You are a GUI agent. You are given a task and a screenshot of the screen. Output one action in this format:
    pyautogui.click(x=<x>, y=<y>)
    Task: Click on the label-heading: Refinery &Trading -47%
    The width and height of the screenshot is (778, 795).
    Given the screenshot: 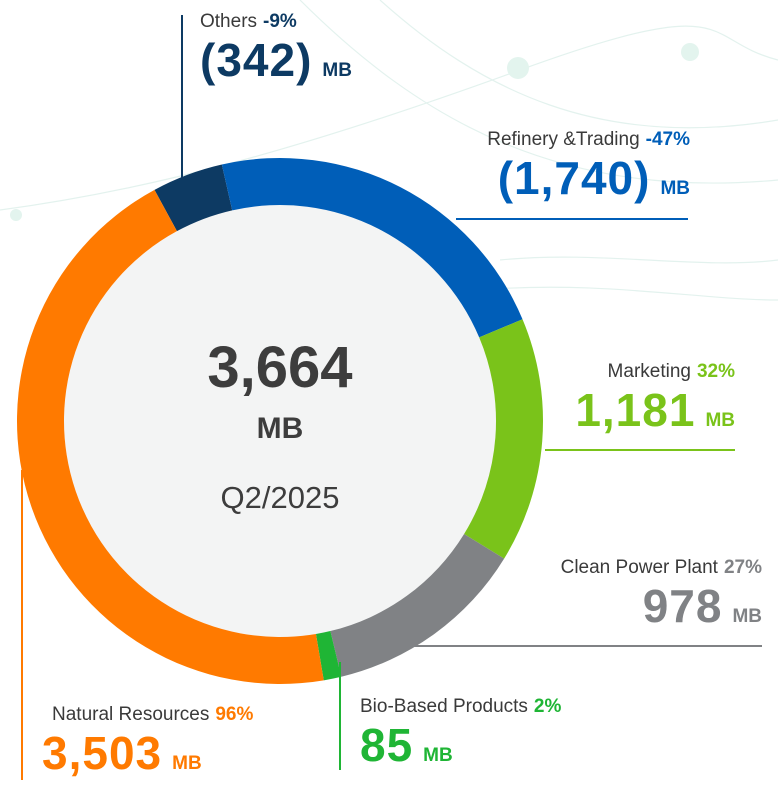 What is the action you would take?
    pyautogui.click(x=588, y=140)
    